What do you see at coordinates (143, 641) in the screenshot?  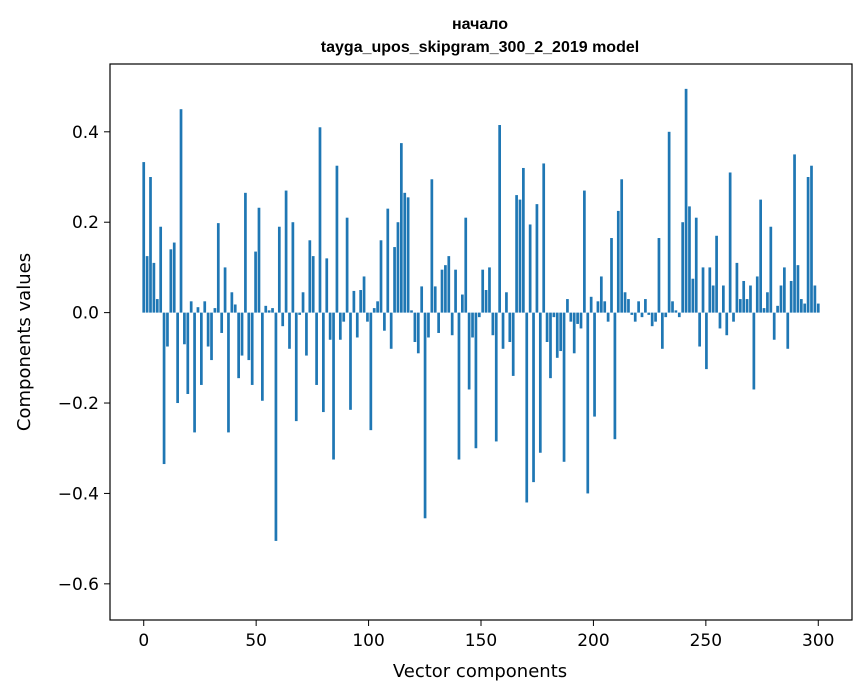 I see `x-tick-label: 0` at bounding box center [143, 641].